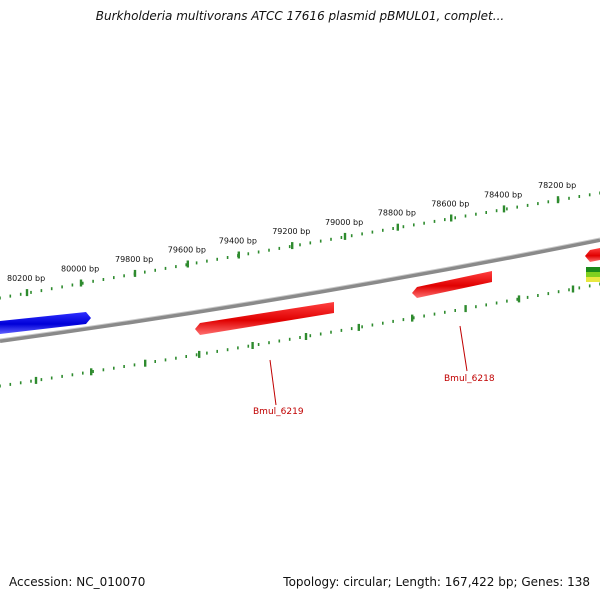 The height and width of the screenshot is (600, 600). I want to click on scale-label: 78400 bp, so click(503, 194).